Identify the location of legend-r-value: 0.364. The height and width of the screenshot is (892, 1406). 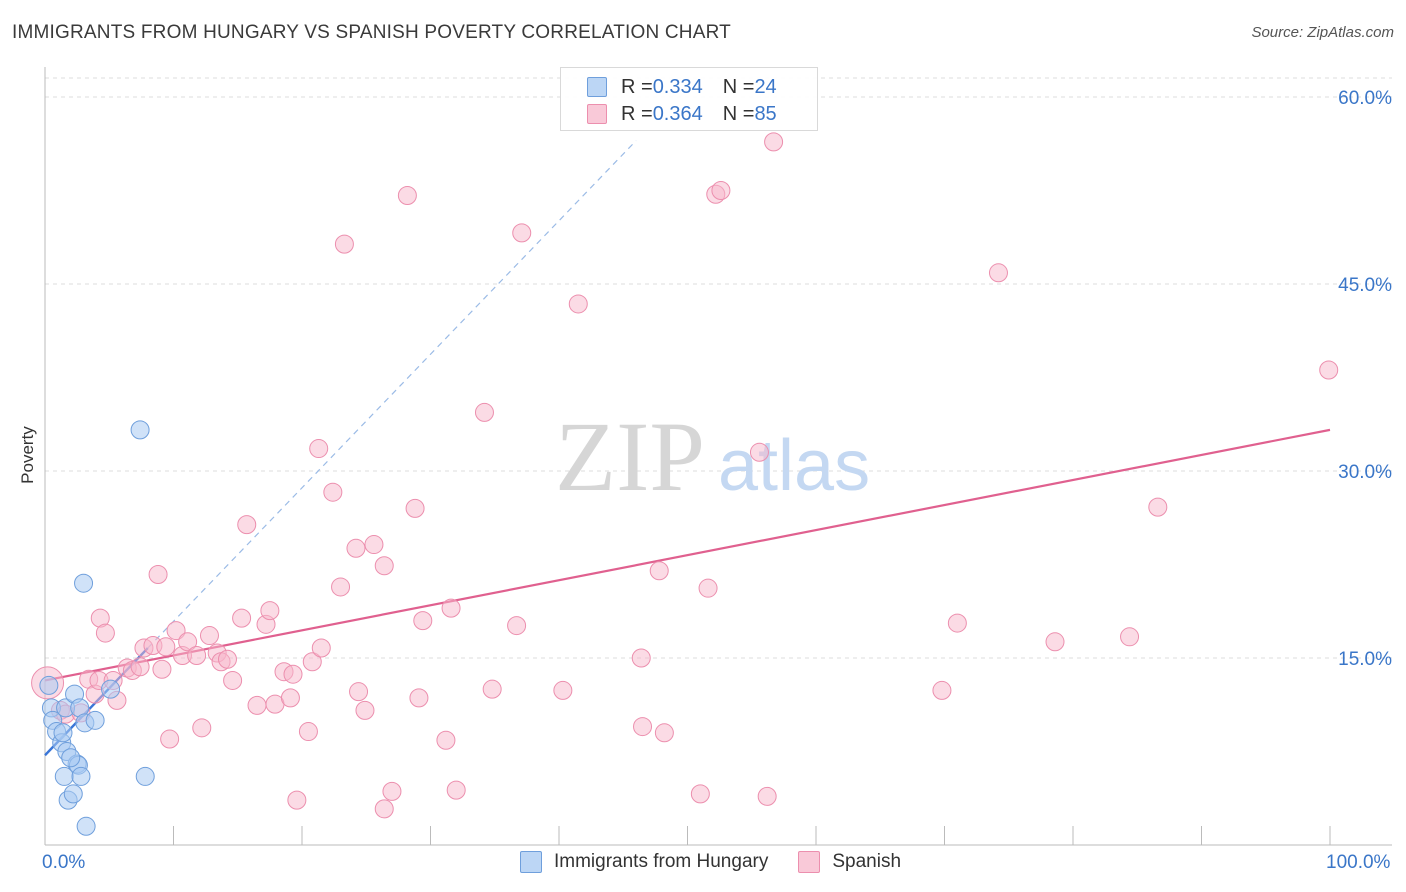
(677, 113).